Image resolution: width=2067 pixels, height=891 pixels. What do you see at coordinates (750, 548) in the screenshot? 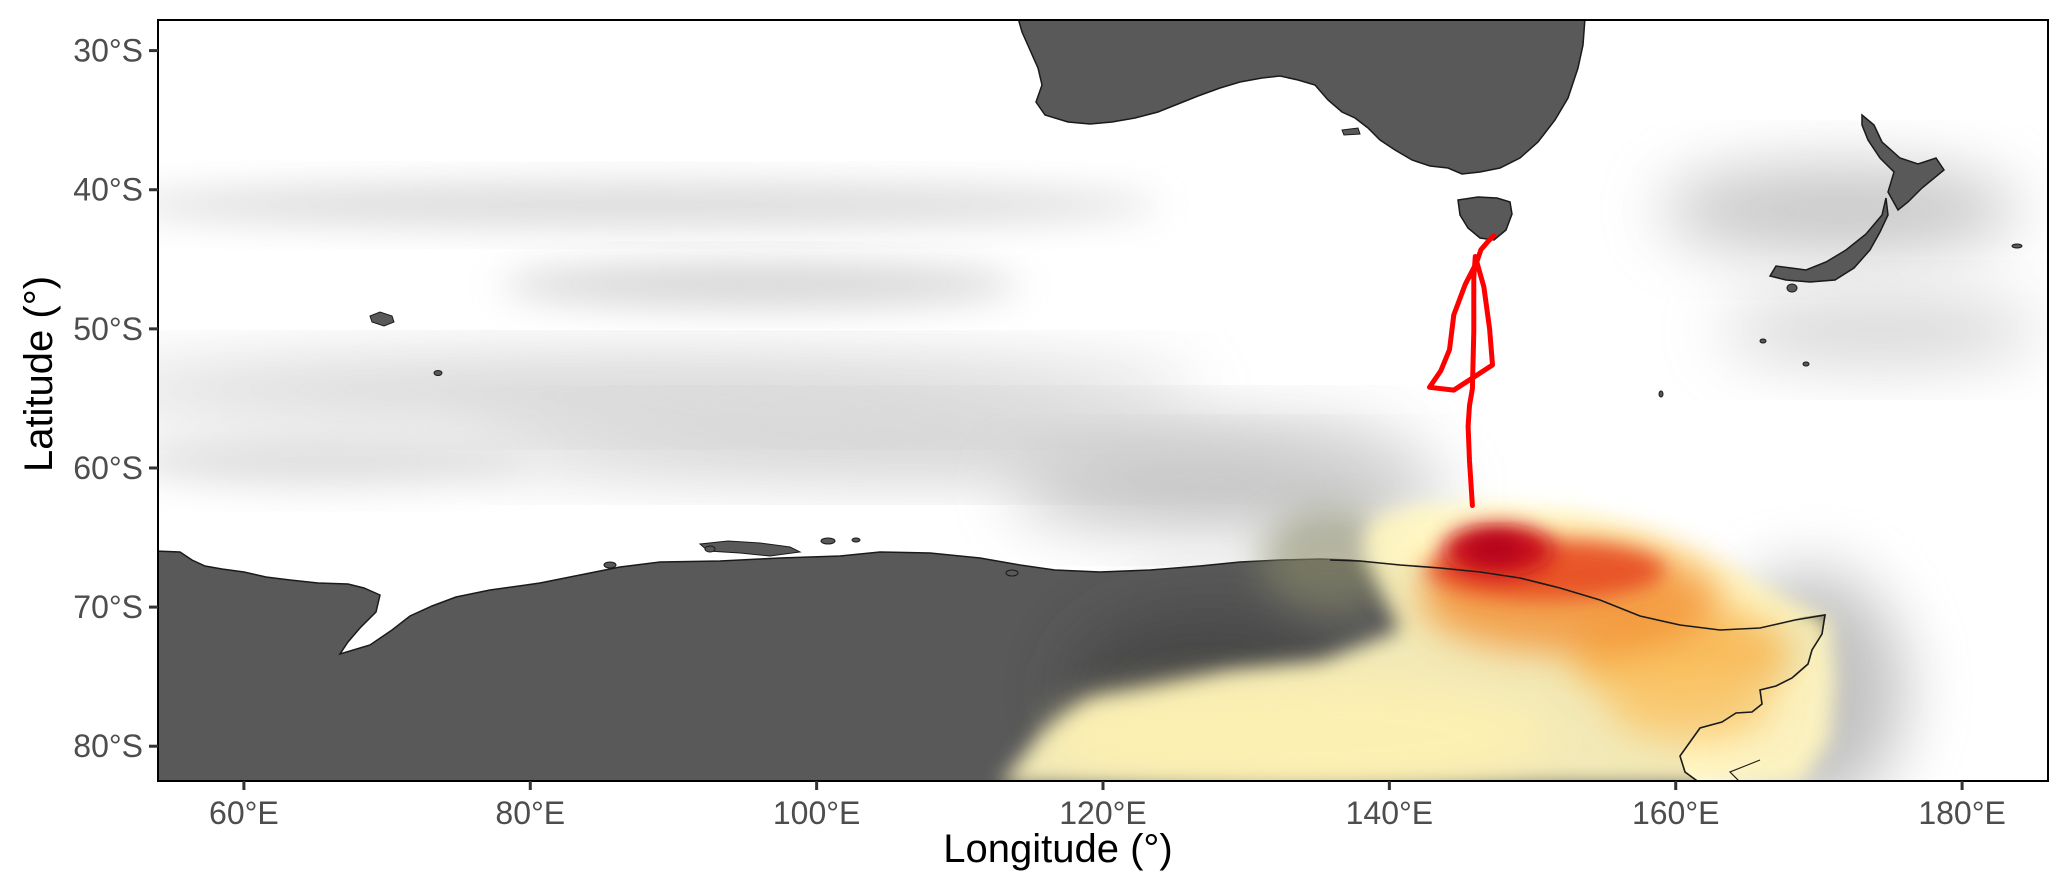
I see `shackleton-ice-shelf` at bounding box center [750, 548].